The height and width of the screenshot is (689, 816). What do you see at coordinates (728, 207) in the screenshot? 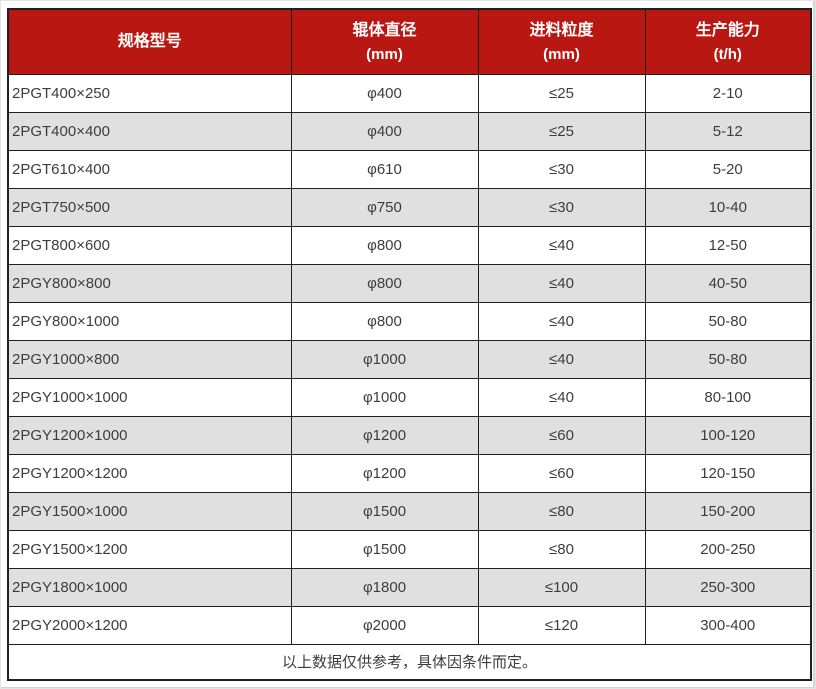
I see `cell-capacity: 10-40` at bounding box center [728, 207].